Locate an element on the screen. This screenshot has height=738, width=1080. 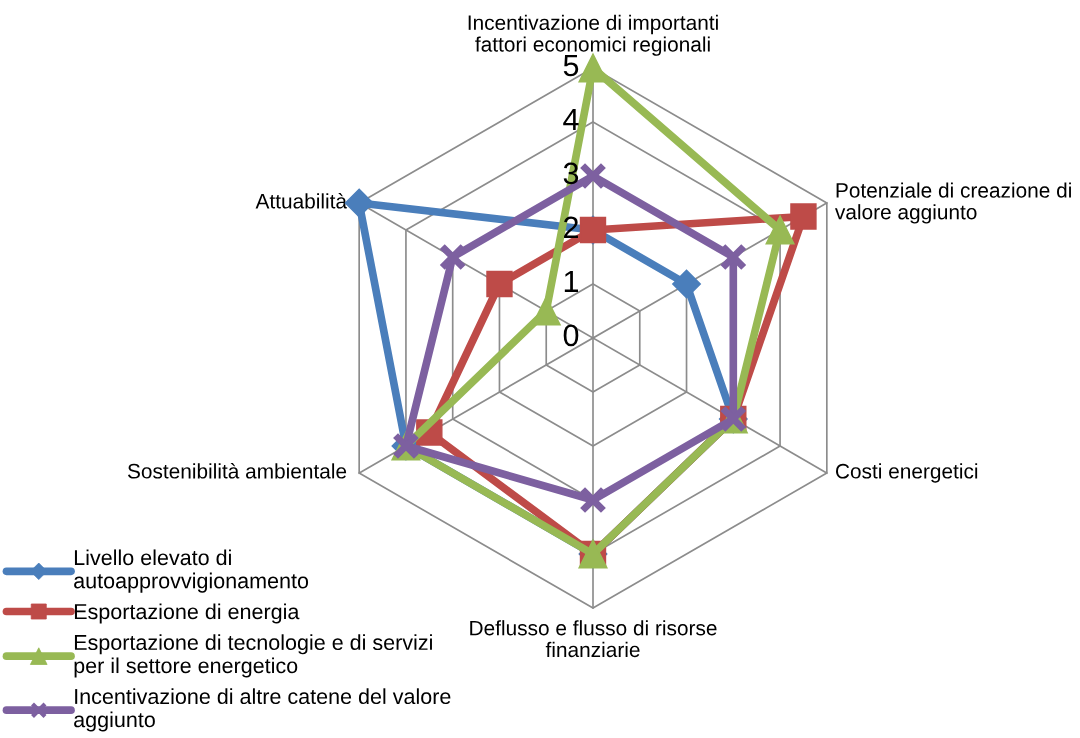
legend-label: Esportazione di energia is located at coordinates (187, 613).